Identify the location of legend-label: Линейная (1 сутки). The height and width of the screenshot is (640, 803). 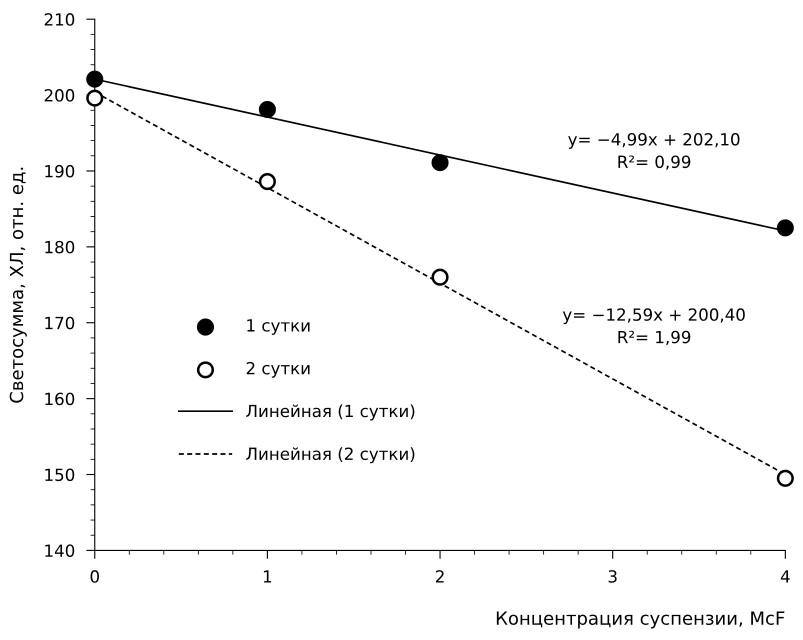
(330, 412).